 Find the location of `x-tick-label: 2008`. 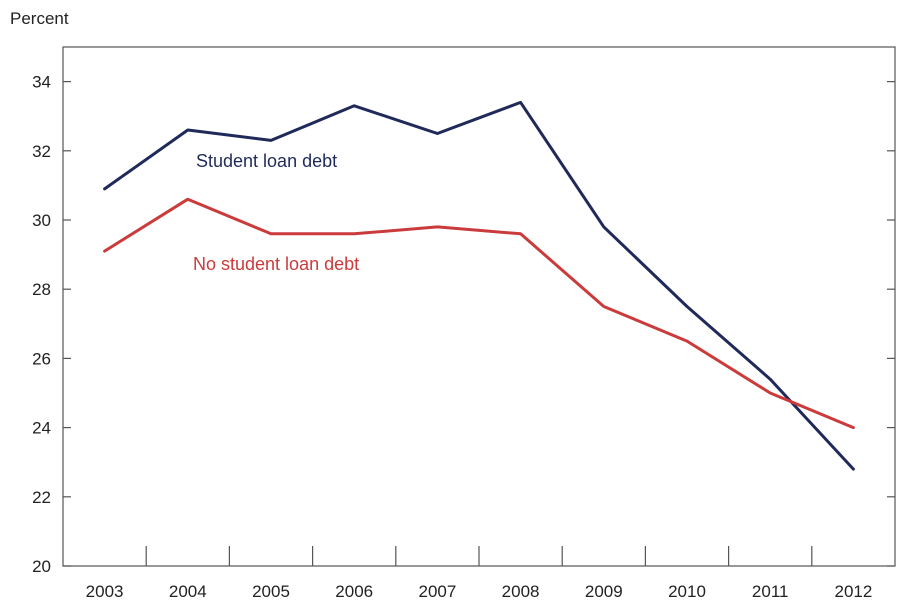

x-tick-label: 2008 is located at coordinates (521, 591).